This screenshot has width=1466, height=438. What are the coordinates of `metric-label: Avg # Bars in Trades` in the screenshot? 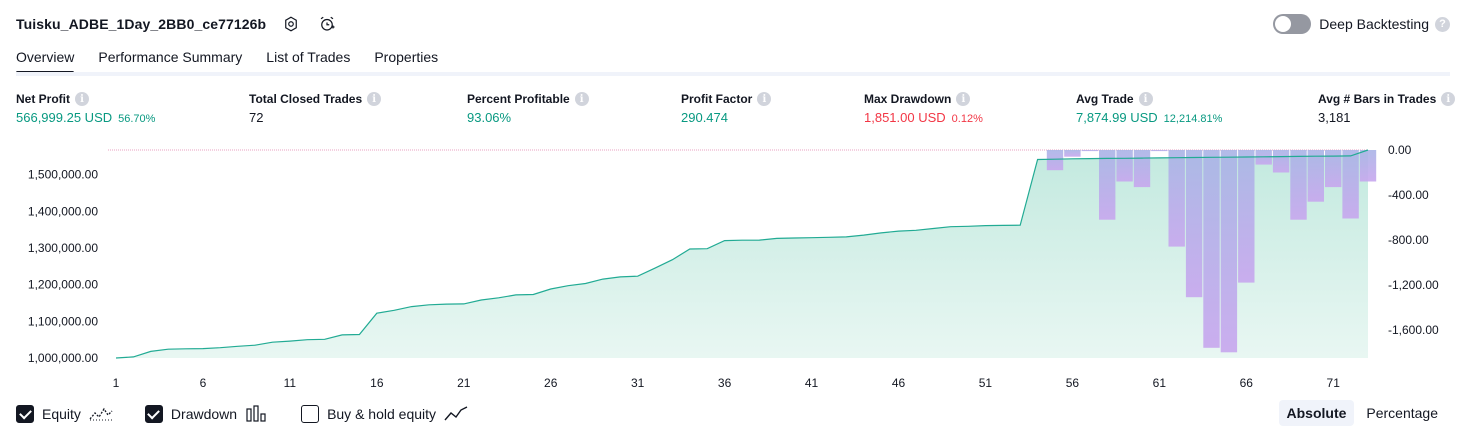 It's located at (1377, 99).